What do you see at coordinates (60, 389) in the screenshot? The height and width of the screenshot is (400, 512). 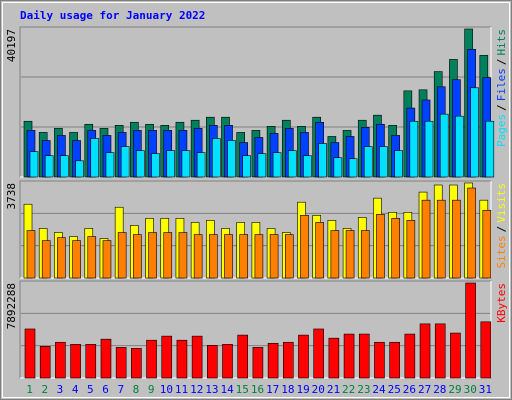 I see `x-tick-label: 3` at bounding box center [60, 389].